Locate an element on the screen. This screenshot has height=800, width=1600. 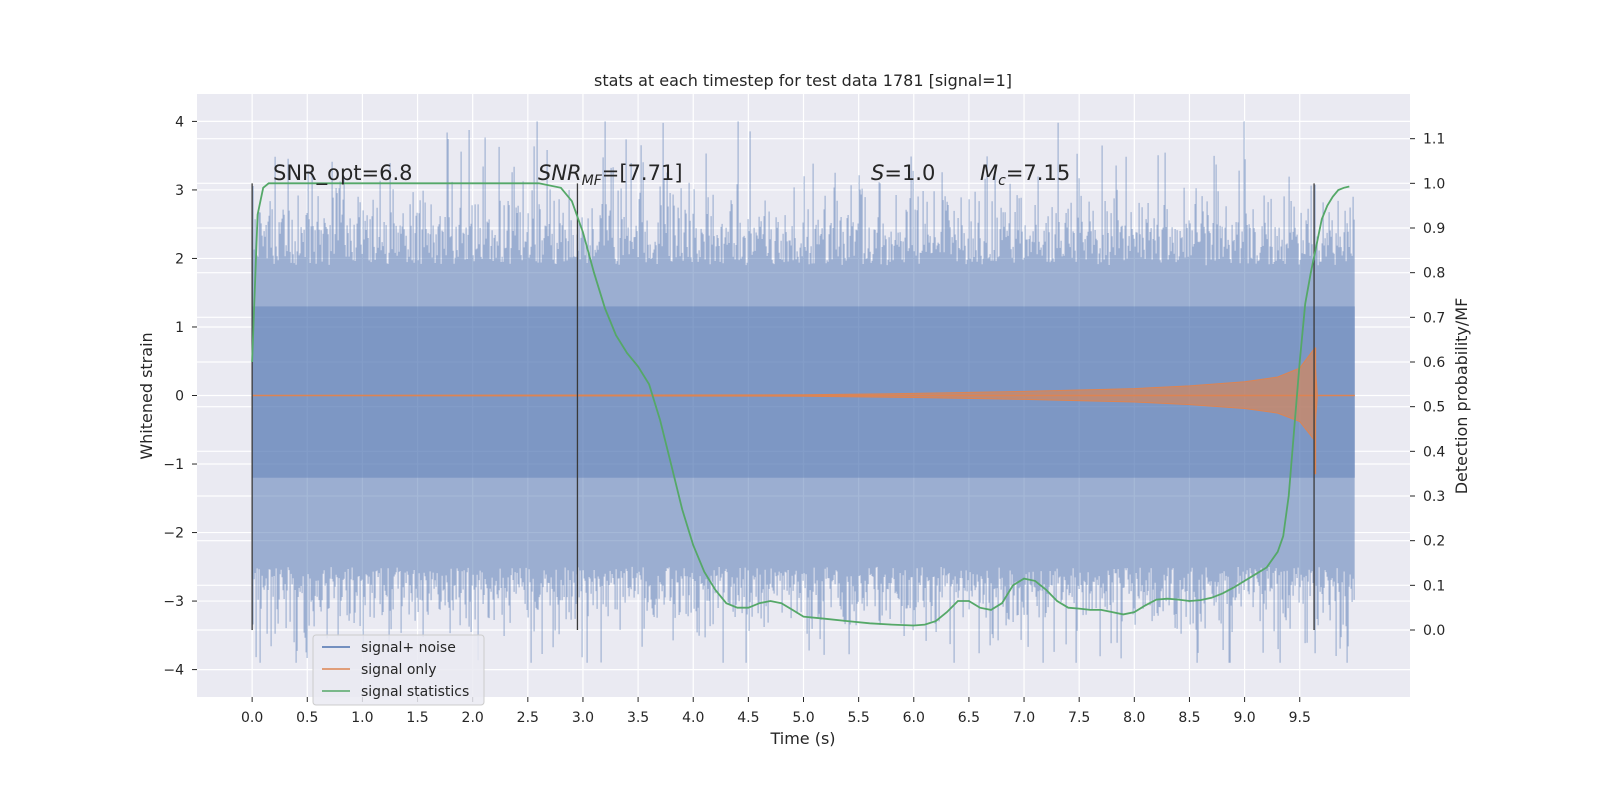
x-tick-label: 8.0 is located at coordinates (1134, 718).